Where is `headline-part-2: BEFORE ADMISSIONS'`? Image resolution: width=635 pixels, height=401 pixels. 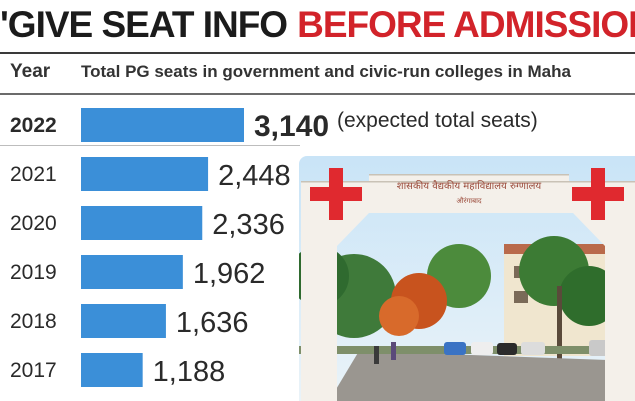
headline-part-2: BEFORE ADMISSIONS' is located at coordinates (466, 24).